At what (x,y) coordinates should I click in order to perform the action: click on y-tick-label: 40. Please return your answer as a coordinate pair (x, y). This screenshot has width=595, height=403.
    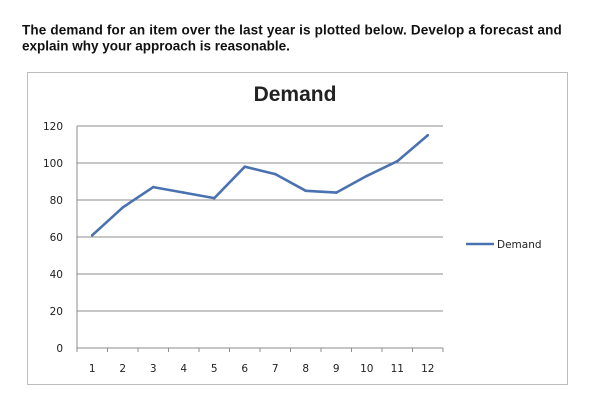
    Looking at the image, I should click on (56, 275).